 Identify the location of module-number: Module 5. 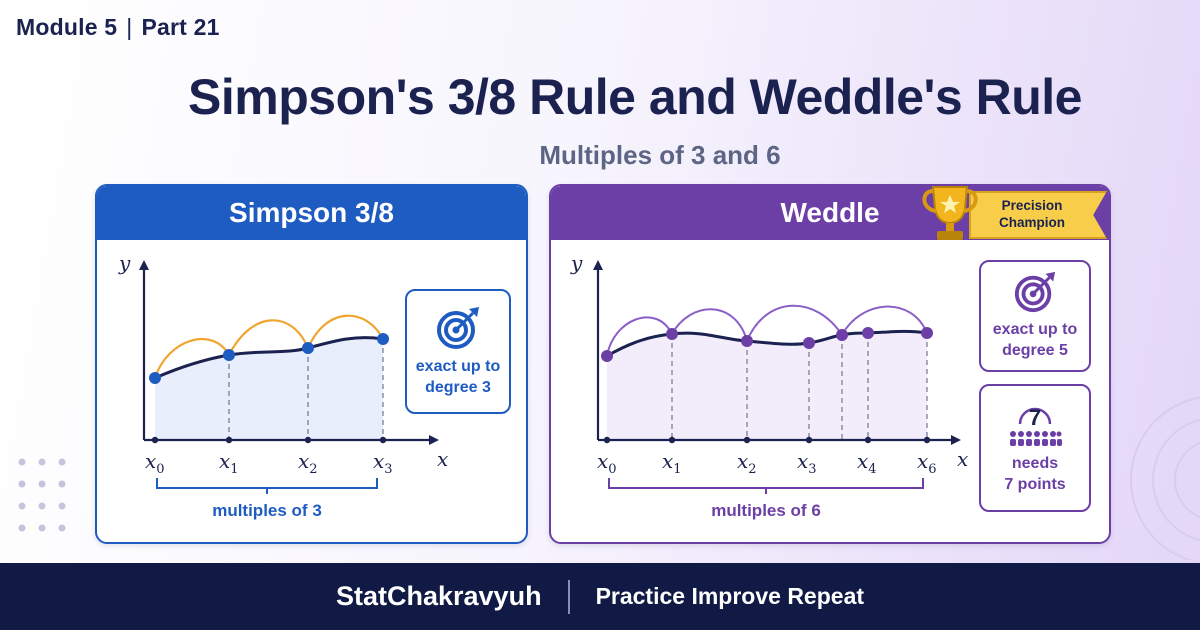
(67, 27).